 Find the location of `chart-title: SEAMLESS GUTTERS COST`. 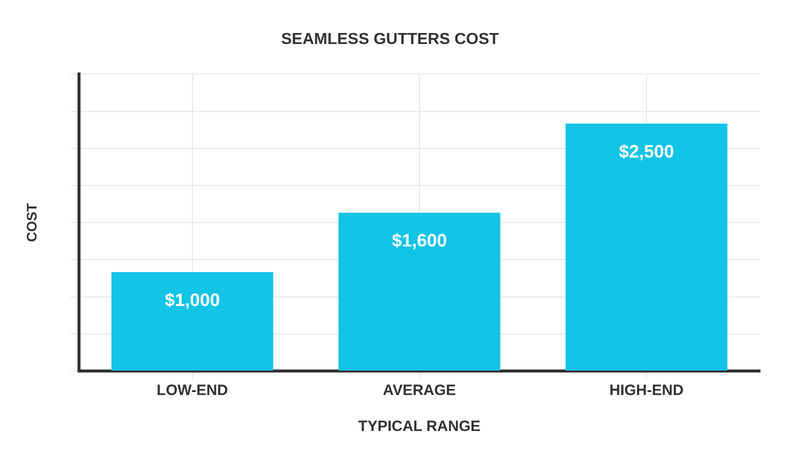

chart-title: SEAMLESS GUTTERS COST is located at coordinates (390, 39).